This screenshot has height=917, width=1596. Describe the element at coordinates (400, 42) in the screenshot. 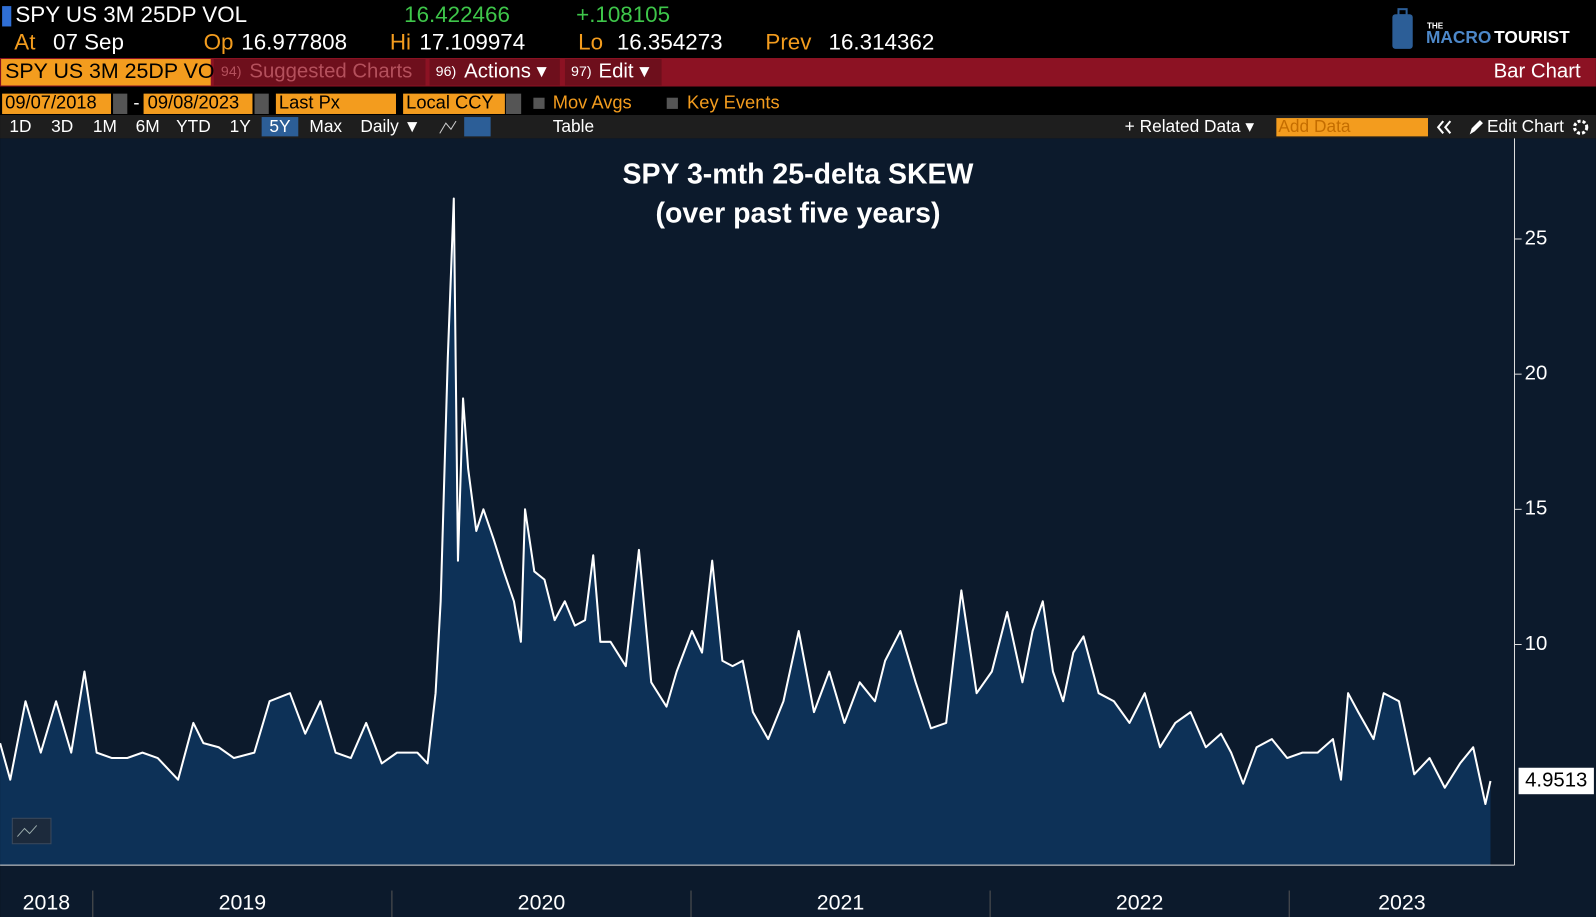

I see `quote-label: Hi` at that location.